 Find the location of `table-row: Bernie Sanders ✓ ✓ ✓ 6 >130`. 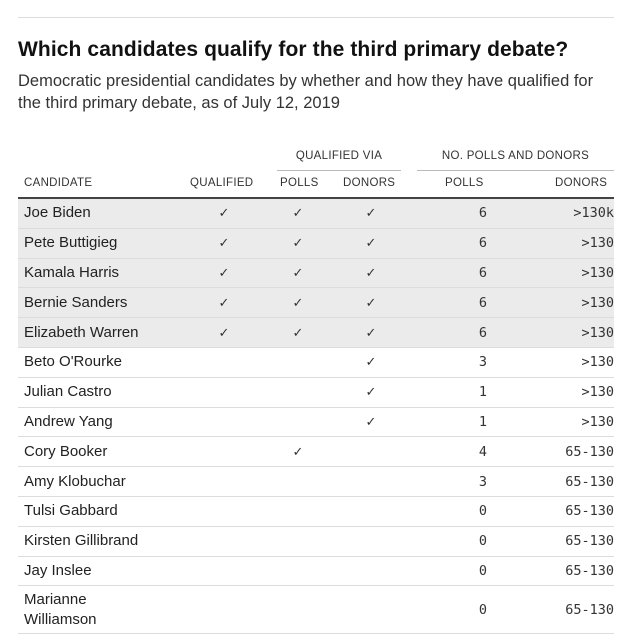

table-row: Bernie Sanders ✓ ✓ ✓ 6 >130 is located at coordinates (316, 303).